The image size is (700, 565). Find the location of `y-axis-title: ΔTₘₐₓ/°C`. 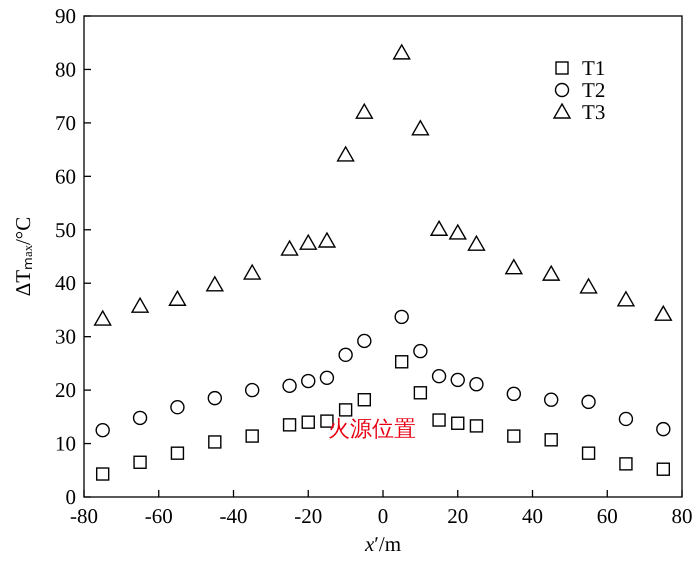

y-axis-title: ΔTₘₐₓ/°C is located at coordinates (23, 256).